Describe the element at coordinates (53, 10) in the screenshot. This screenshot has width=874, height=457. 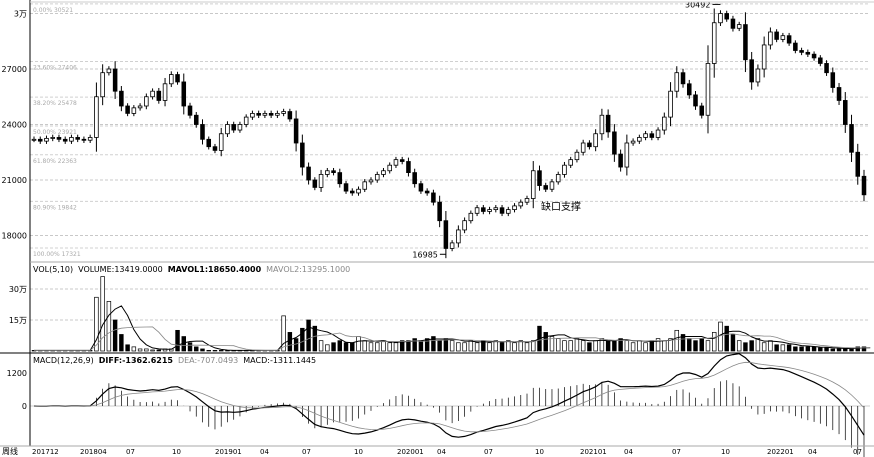
I see `fib-label: 0.00% 30521` at that location.